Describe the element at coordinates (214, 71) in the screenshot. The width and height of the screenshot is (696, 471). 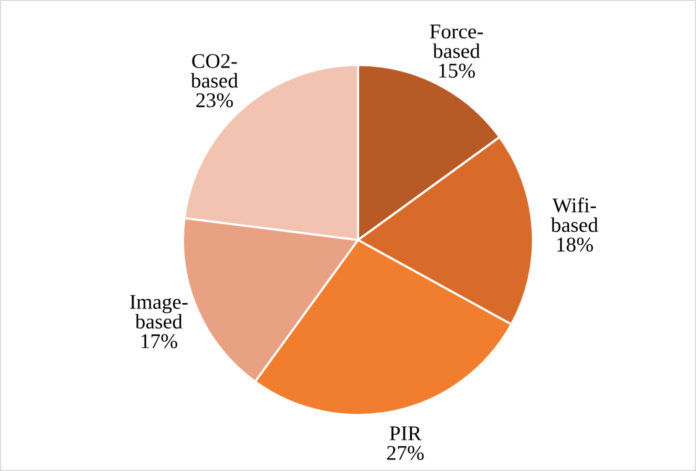
I see `slice-label: CO2- based` at that location.